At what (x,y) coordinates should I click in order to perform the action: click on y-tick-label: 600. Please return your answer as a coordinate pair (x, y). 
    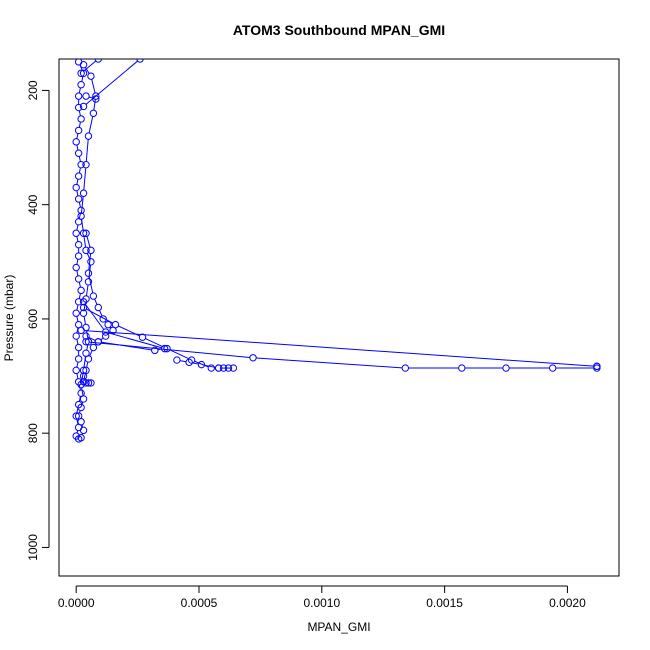
    Looking at the image, I should click on (33, 319).